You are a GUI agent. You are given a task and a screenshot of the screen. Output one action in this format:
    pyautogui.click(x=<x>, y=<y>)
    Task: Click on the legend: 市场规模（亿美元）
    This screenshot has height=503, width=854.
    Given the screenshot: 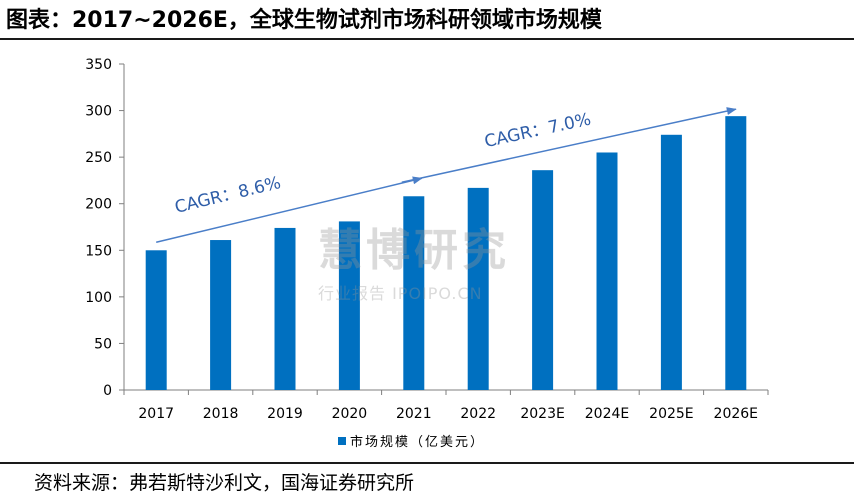 What is the action you would take?
    pyautogui.click(x=411, y=440)
    